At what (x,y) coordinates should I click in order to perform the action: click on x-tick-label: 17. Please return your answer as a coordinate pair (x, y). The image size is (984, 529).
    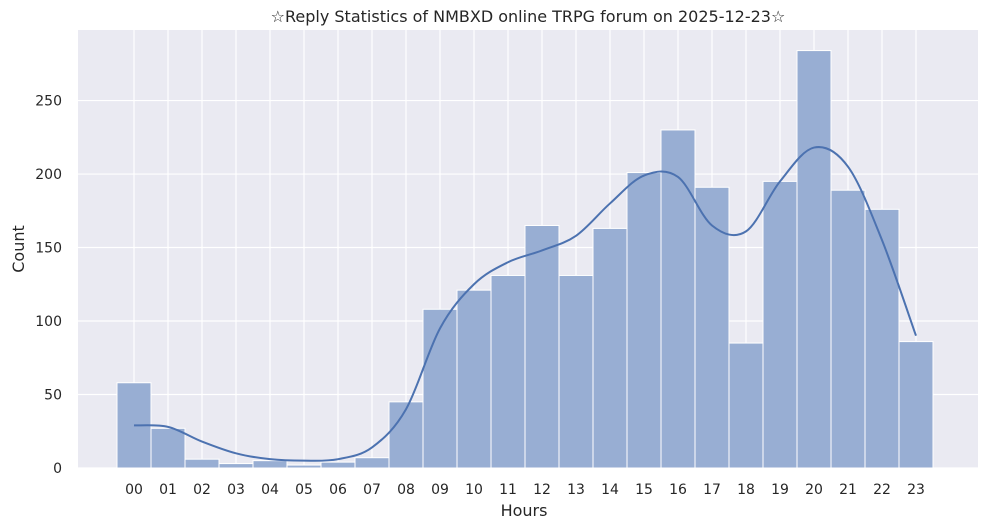
    Looking at the image, I should click on (712, 490).